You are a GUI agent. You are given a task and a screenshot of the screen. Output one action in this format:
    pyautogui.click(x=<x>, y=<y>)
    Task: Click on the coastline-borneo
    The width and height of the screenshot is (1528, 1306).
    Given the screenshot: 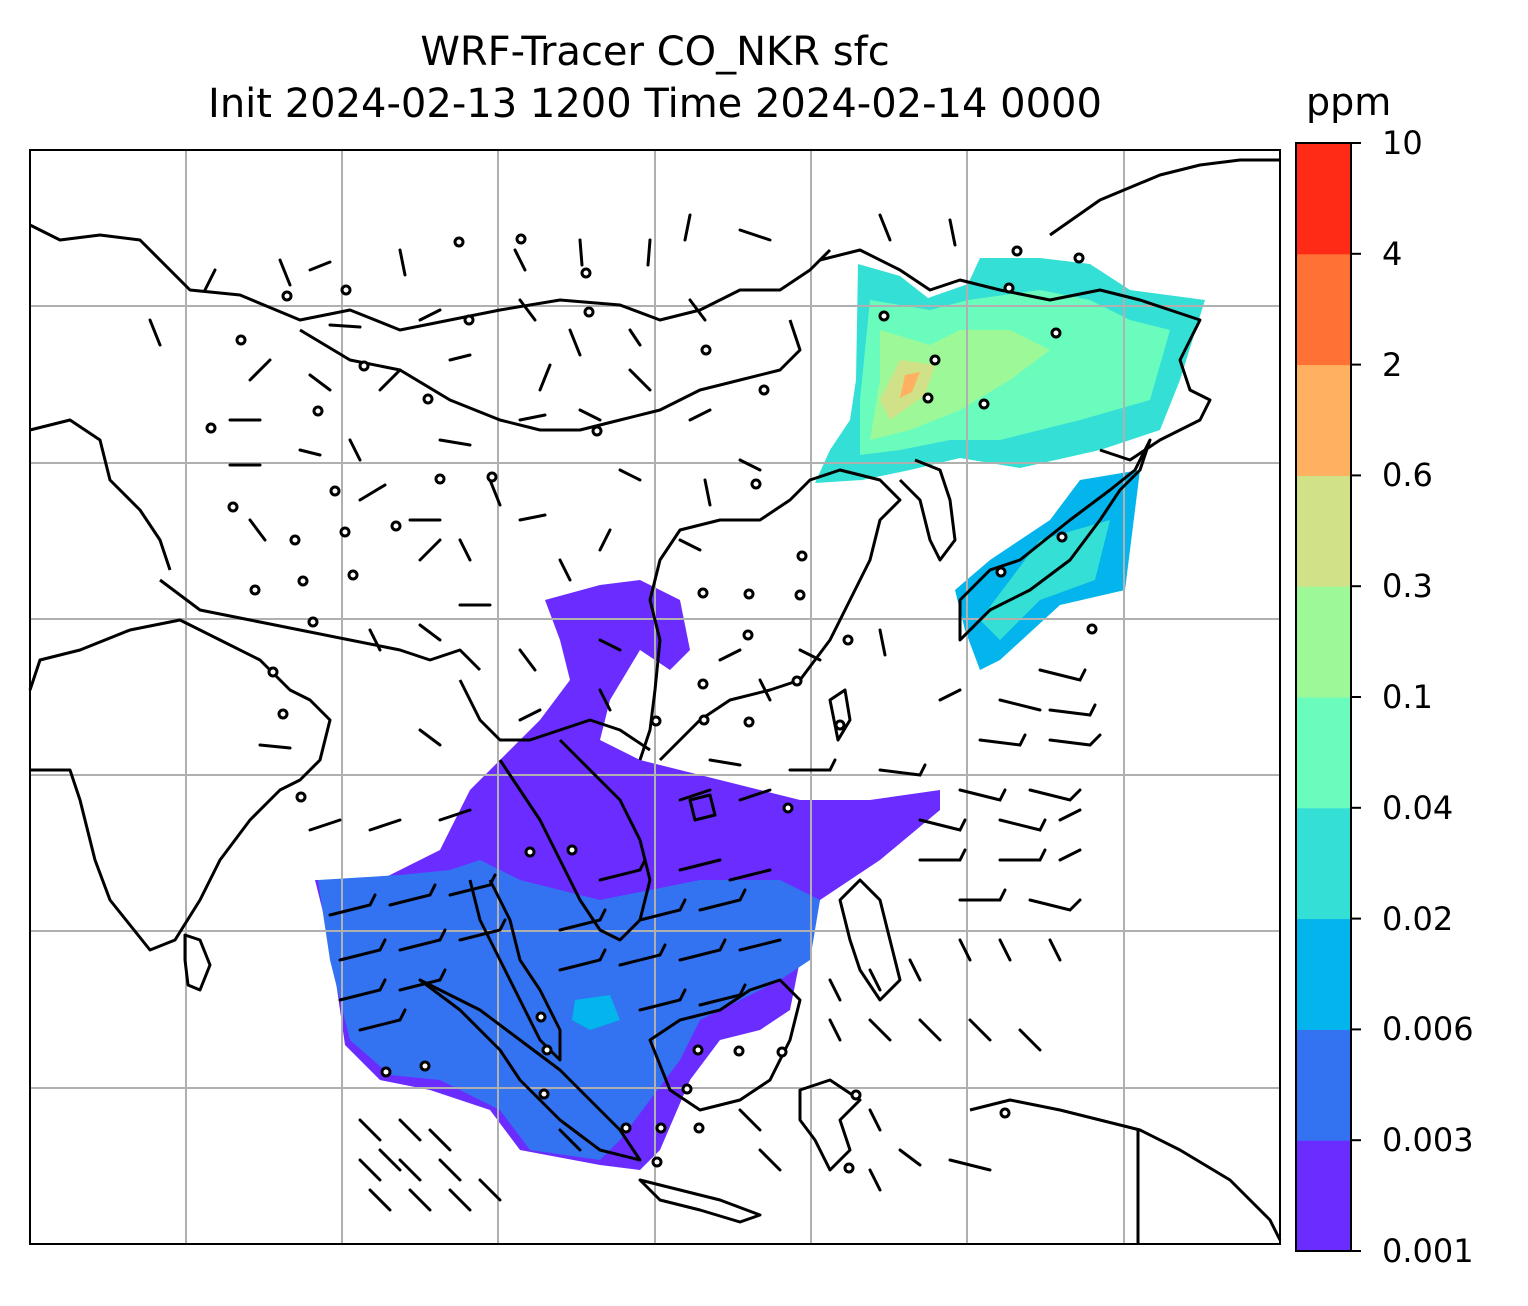 What is the action you would take?
    pyautogui.click(x=725, y=1045)
    